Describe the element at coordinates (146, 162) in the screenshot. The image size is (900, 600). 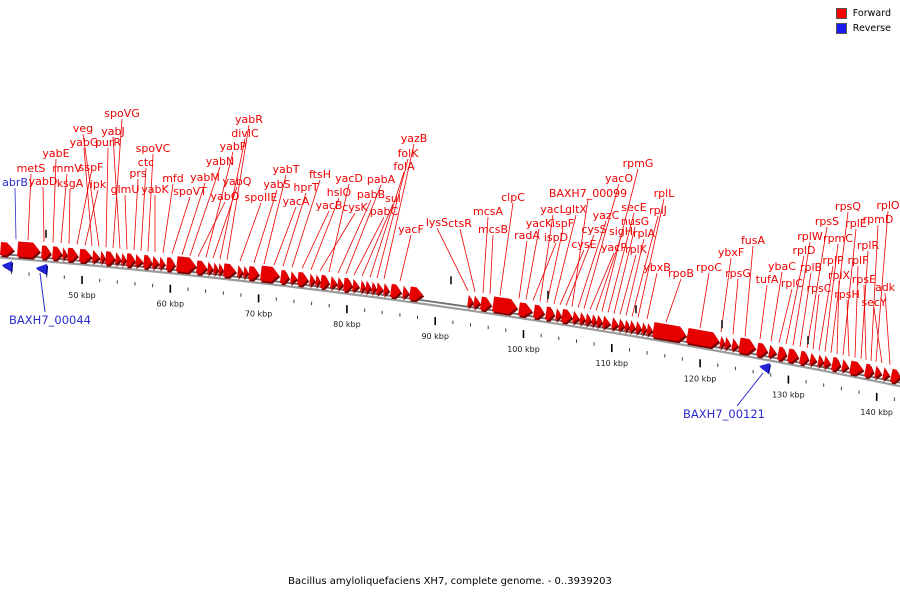
I see `gene-label: ctc` at that location.